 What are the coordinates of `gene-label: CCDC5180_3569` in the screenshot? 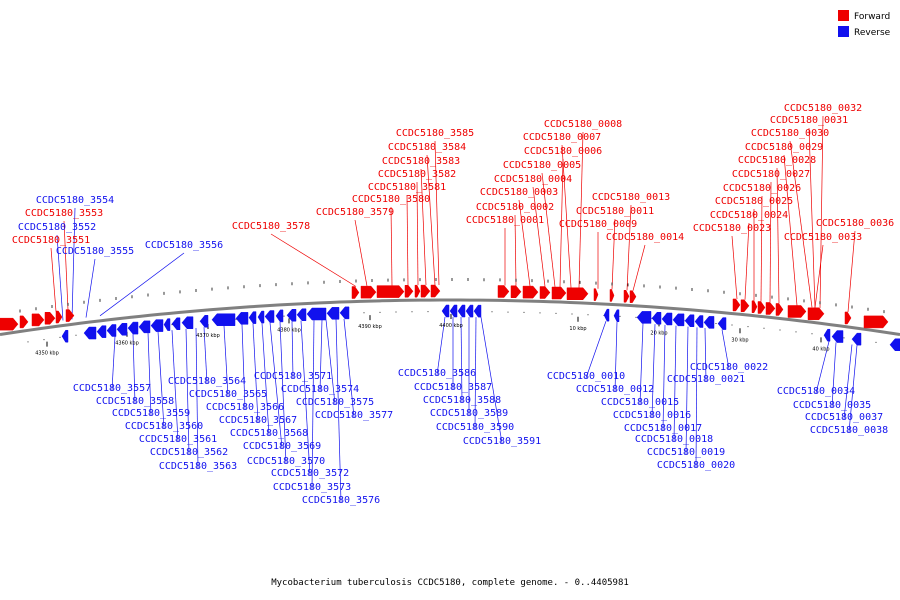 It's located at (282, 446).